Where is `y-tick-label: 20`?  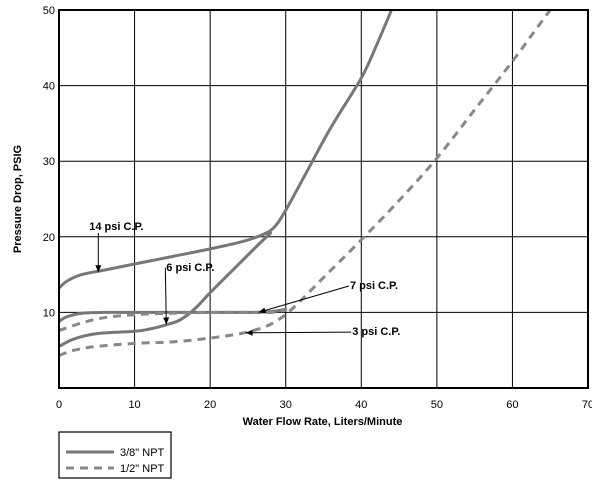 y-tick-label: 20 is located at coordinates (49, 238).